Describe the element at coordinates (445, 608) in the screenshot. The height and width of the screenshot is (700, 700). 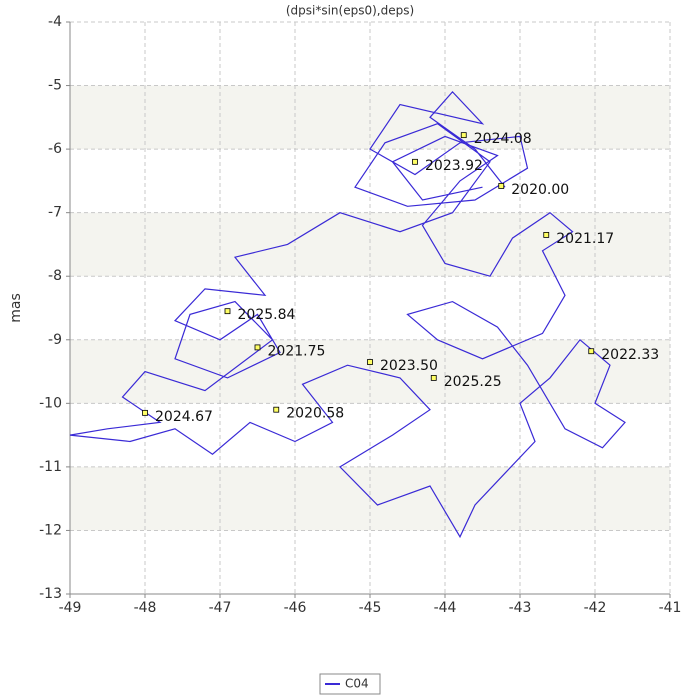
I see `x-tick-label: -44` at that location.